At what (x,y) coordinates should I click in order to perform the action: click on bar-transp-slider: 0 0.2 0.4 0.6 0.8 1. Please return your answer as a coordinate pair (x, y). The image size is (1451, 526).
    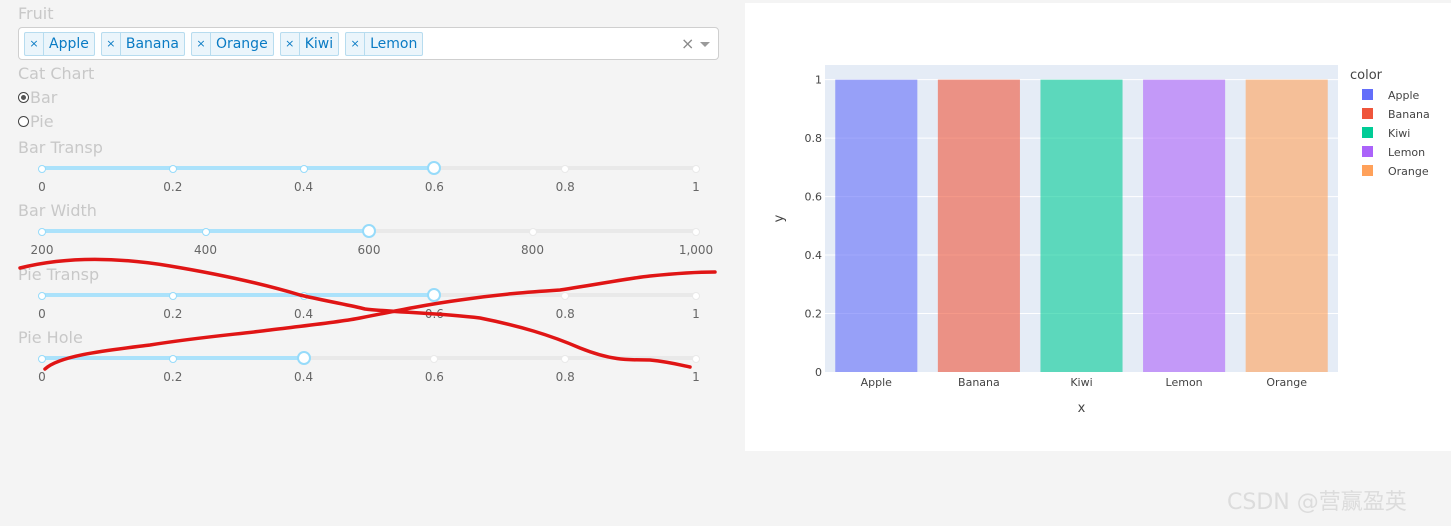
    Looking at the image, I should click on (369, 181).